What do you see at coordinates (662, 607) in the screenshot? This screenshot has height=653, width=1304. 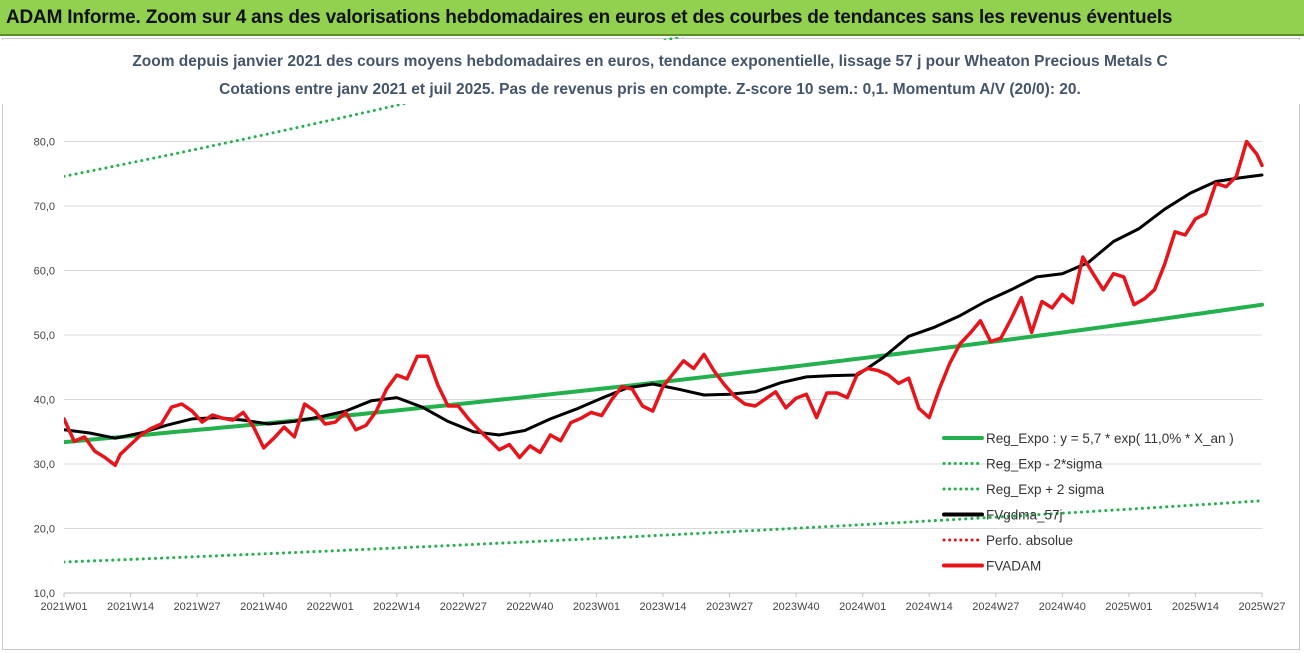 I see `x-tick-label: 2023W14` at bounding box center [662, 607].